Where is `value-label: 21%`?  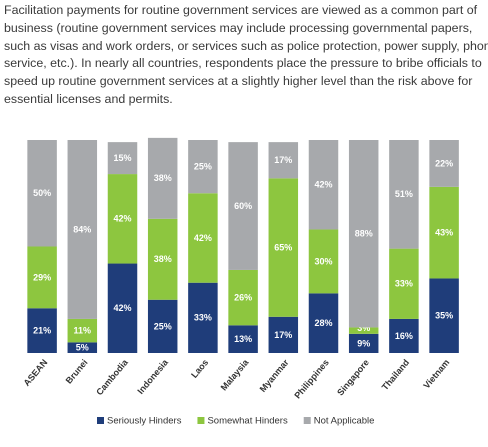
value-label: 21% is located at coordinates (42, 331).